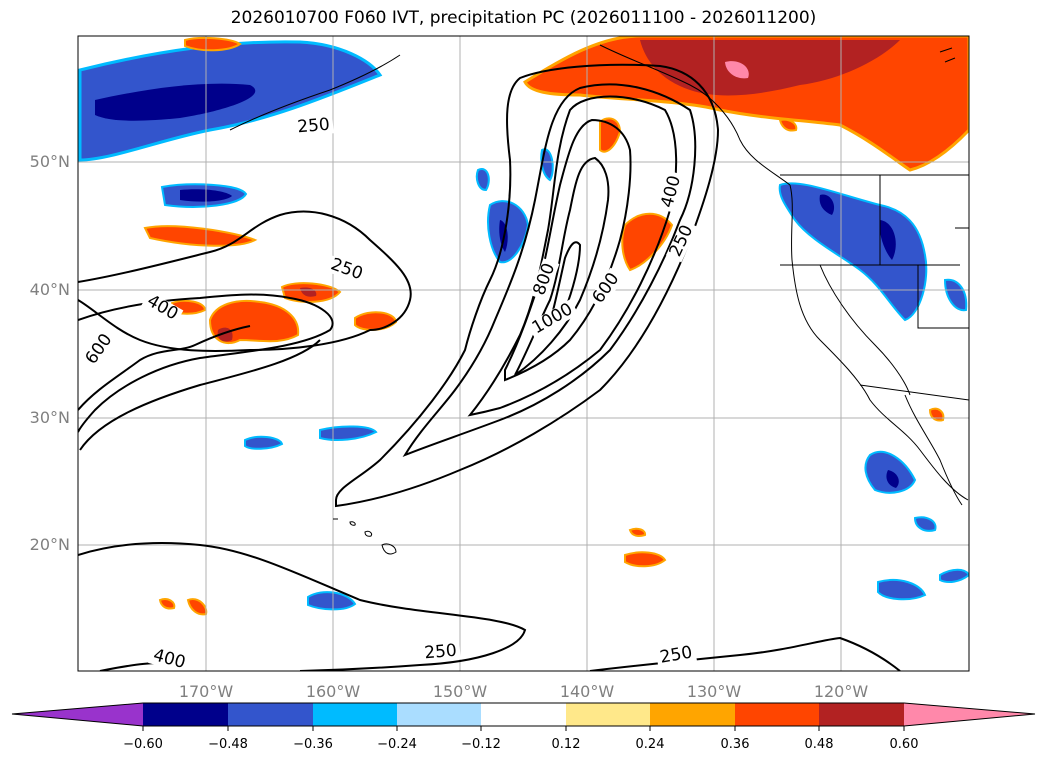 The image size is (1047, 765). What do you see at coordinates (49, 161) in the screenshot?
I see `lat-label-50n: 50°N` at bounding box center [49, 161].